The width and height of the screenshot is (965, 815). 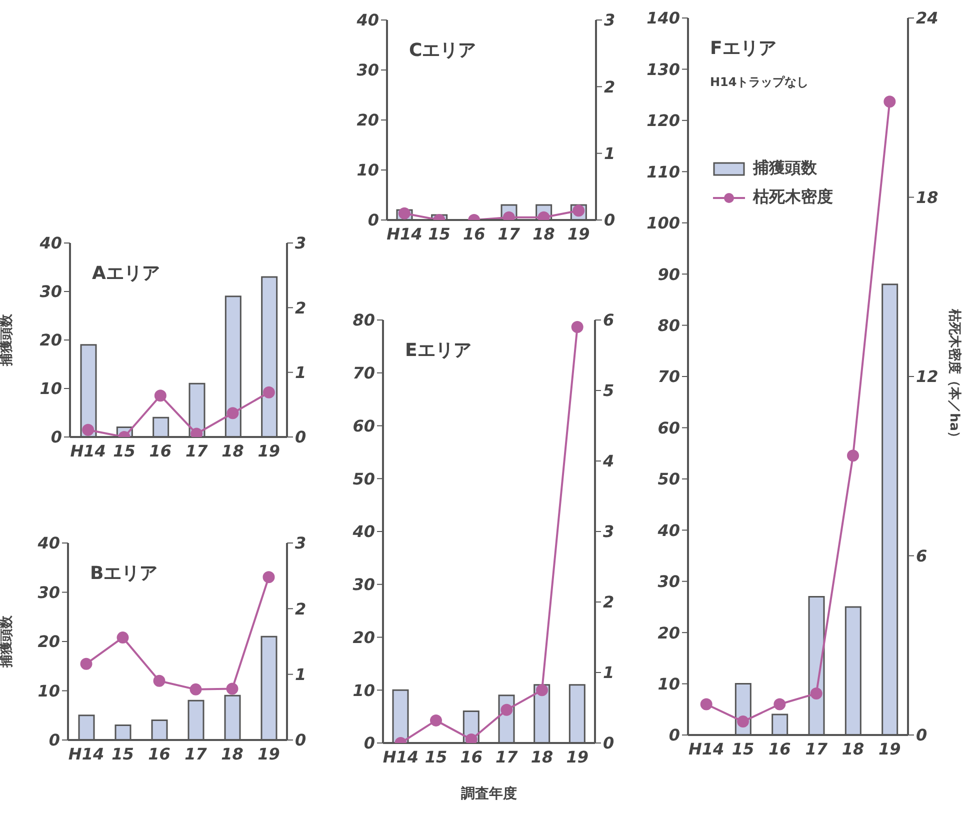 I want to click on x-axis-title: 調査年度, so click(x=489, y=794).